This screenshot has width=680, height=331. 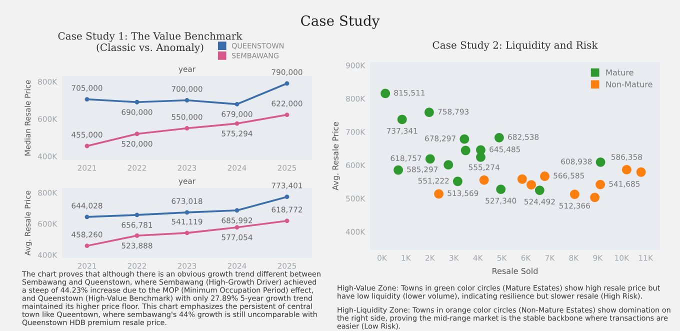 What do you see at coordinates (620, 73) in the screenshot?
I see `legend-label: Mature` at bounding box center [620, 73].